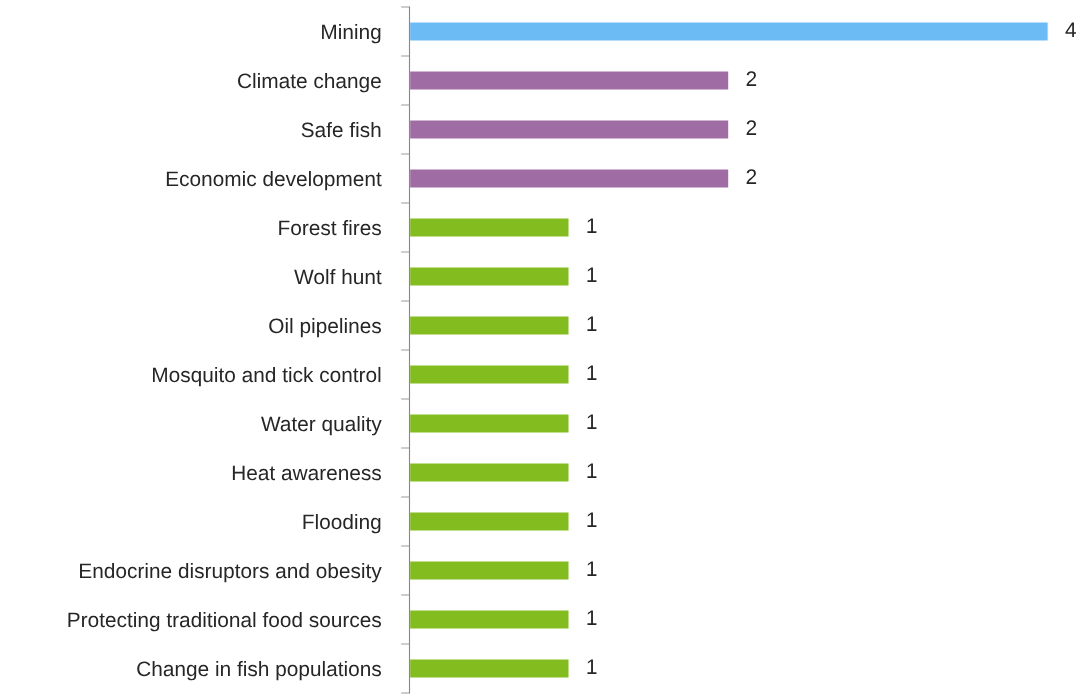 Image resolution: width=1092 pixels, height=700 pixels. What do you see at coordinates (231, 572) in the screenshot?
I see `y-tick-label: Endocrine disruptors and obesity` at bounding box center [231, 572].